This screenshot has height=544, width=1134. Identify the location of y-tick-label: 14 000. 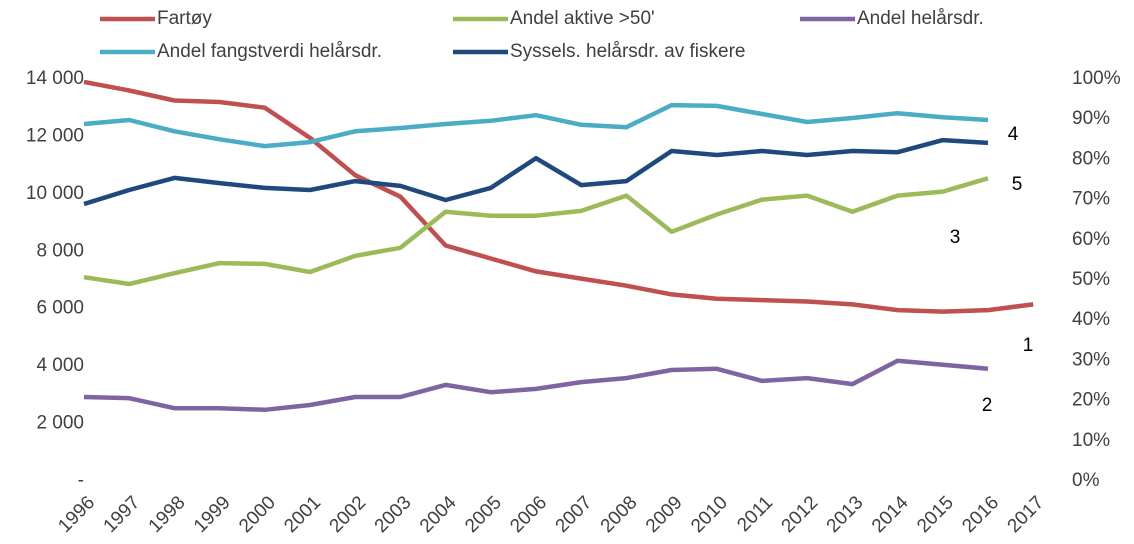
(55, 78).